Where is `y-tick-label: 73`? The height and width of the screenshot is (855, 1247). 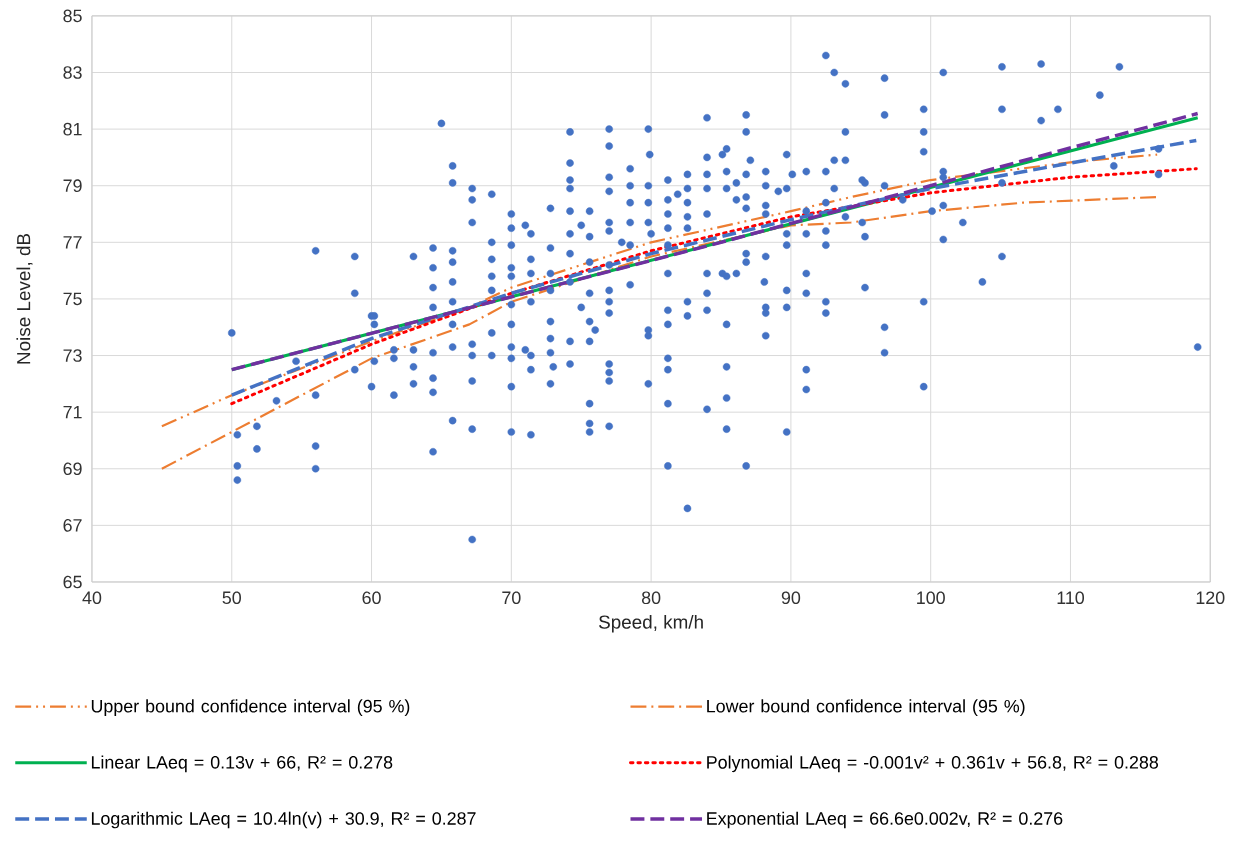
y-tick-label: 73 is located at coordinates (72, 355).